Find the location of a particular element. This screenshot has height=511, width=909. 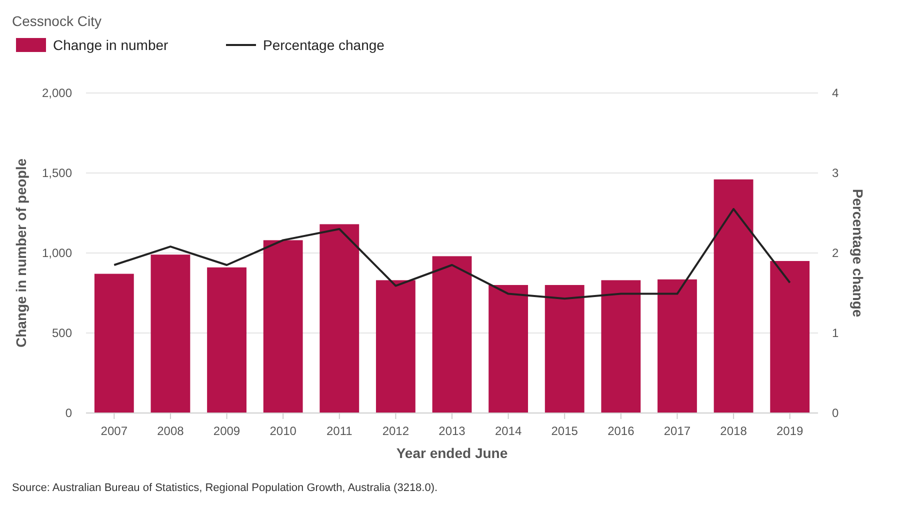

y2-tick-label: 1 is located at coordinates (835, 333).